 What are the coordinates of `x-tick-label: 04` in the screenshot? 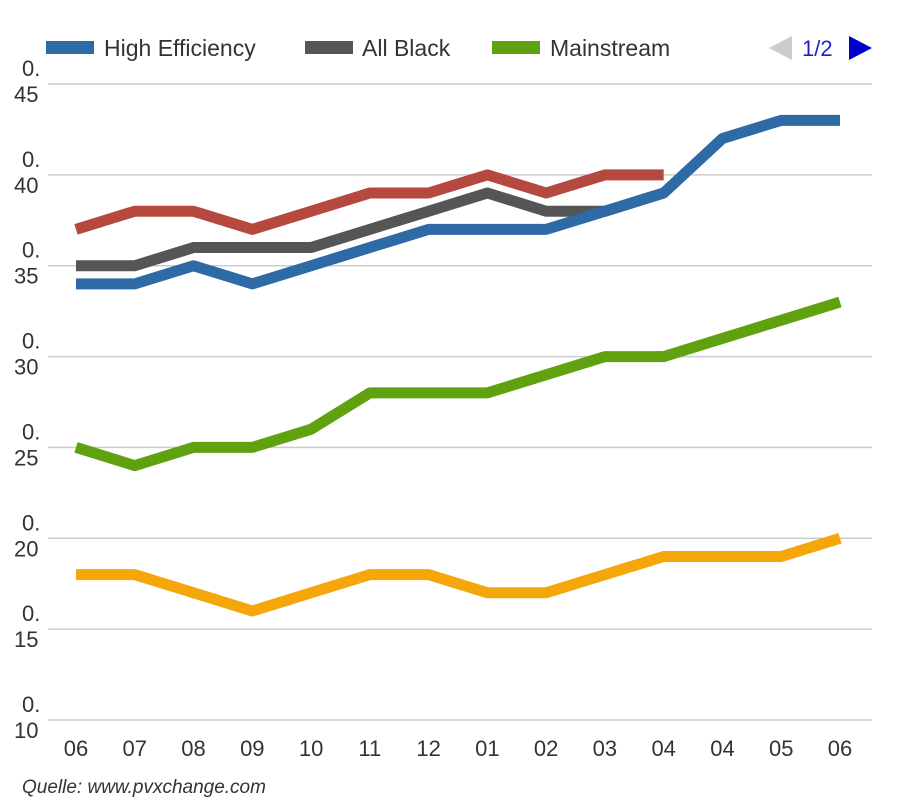 It's located at (663, 748).